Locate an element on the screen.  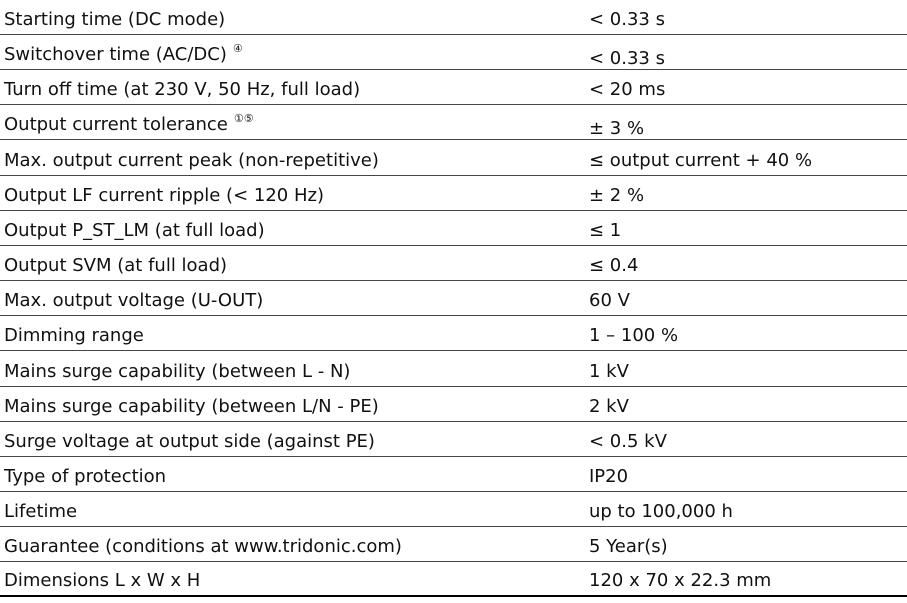
footnote-marker: ①⑤ is located at coordinates (243, 119).